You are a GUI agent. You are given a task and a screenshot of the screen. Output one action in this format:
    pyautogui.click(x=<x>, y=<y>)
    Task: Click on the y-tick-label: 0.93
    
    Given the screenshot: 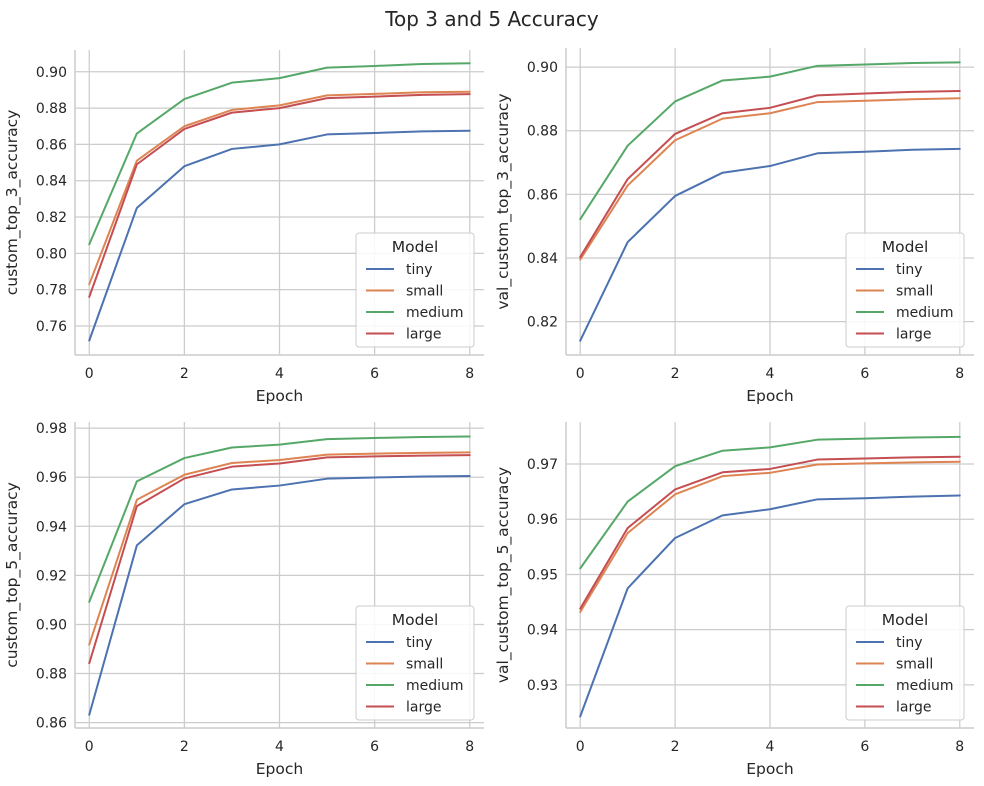 What is the action you would take?
    pyautogui.click(x=542, y=686)
    